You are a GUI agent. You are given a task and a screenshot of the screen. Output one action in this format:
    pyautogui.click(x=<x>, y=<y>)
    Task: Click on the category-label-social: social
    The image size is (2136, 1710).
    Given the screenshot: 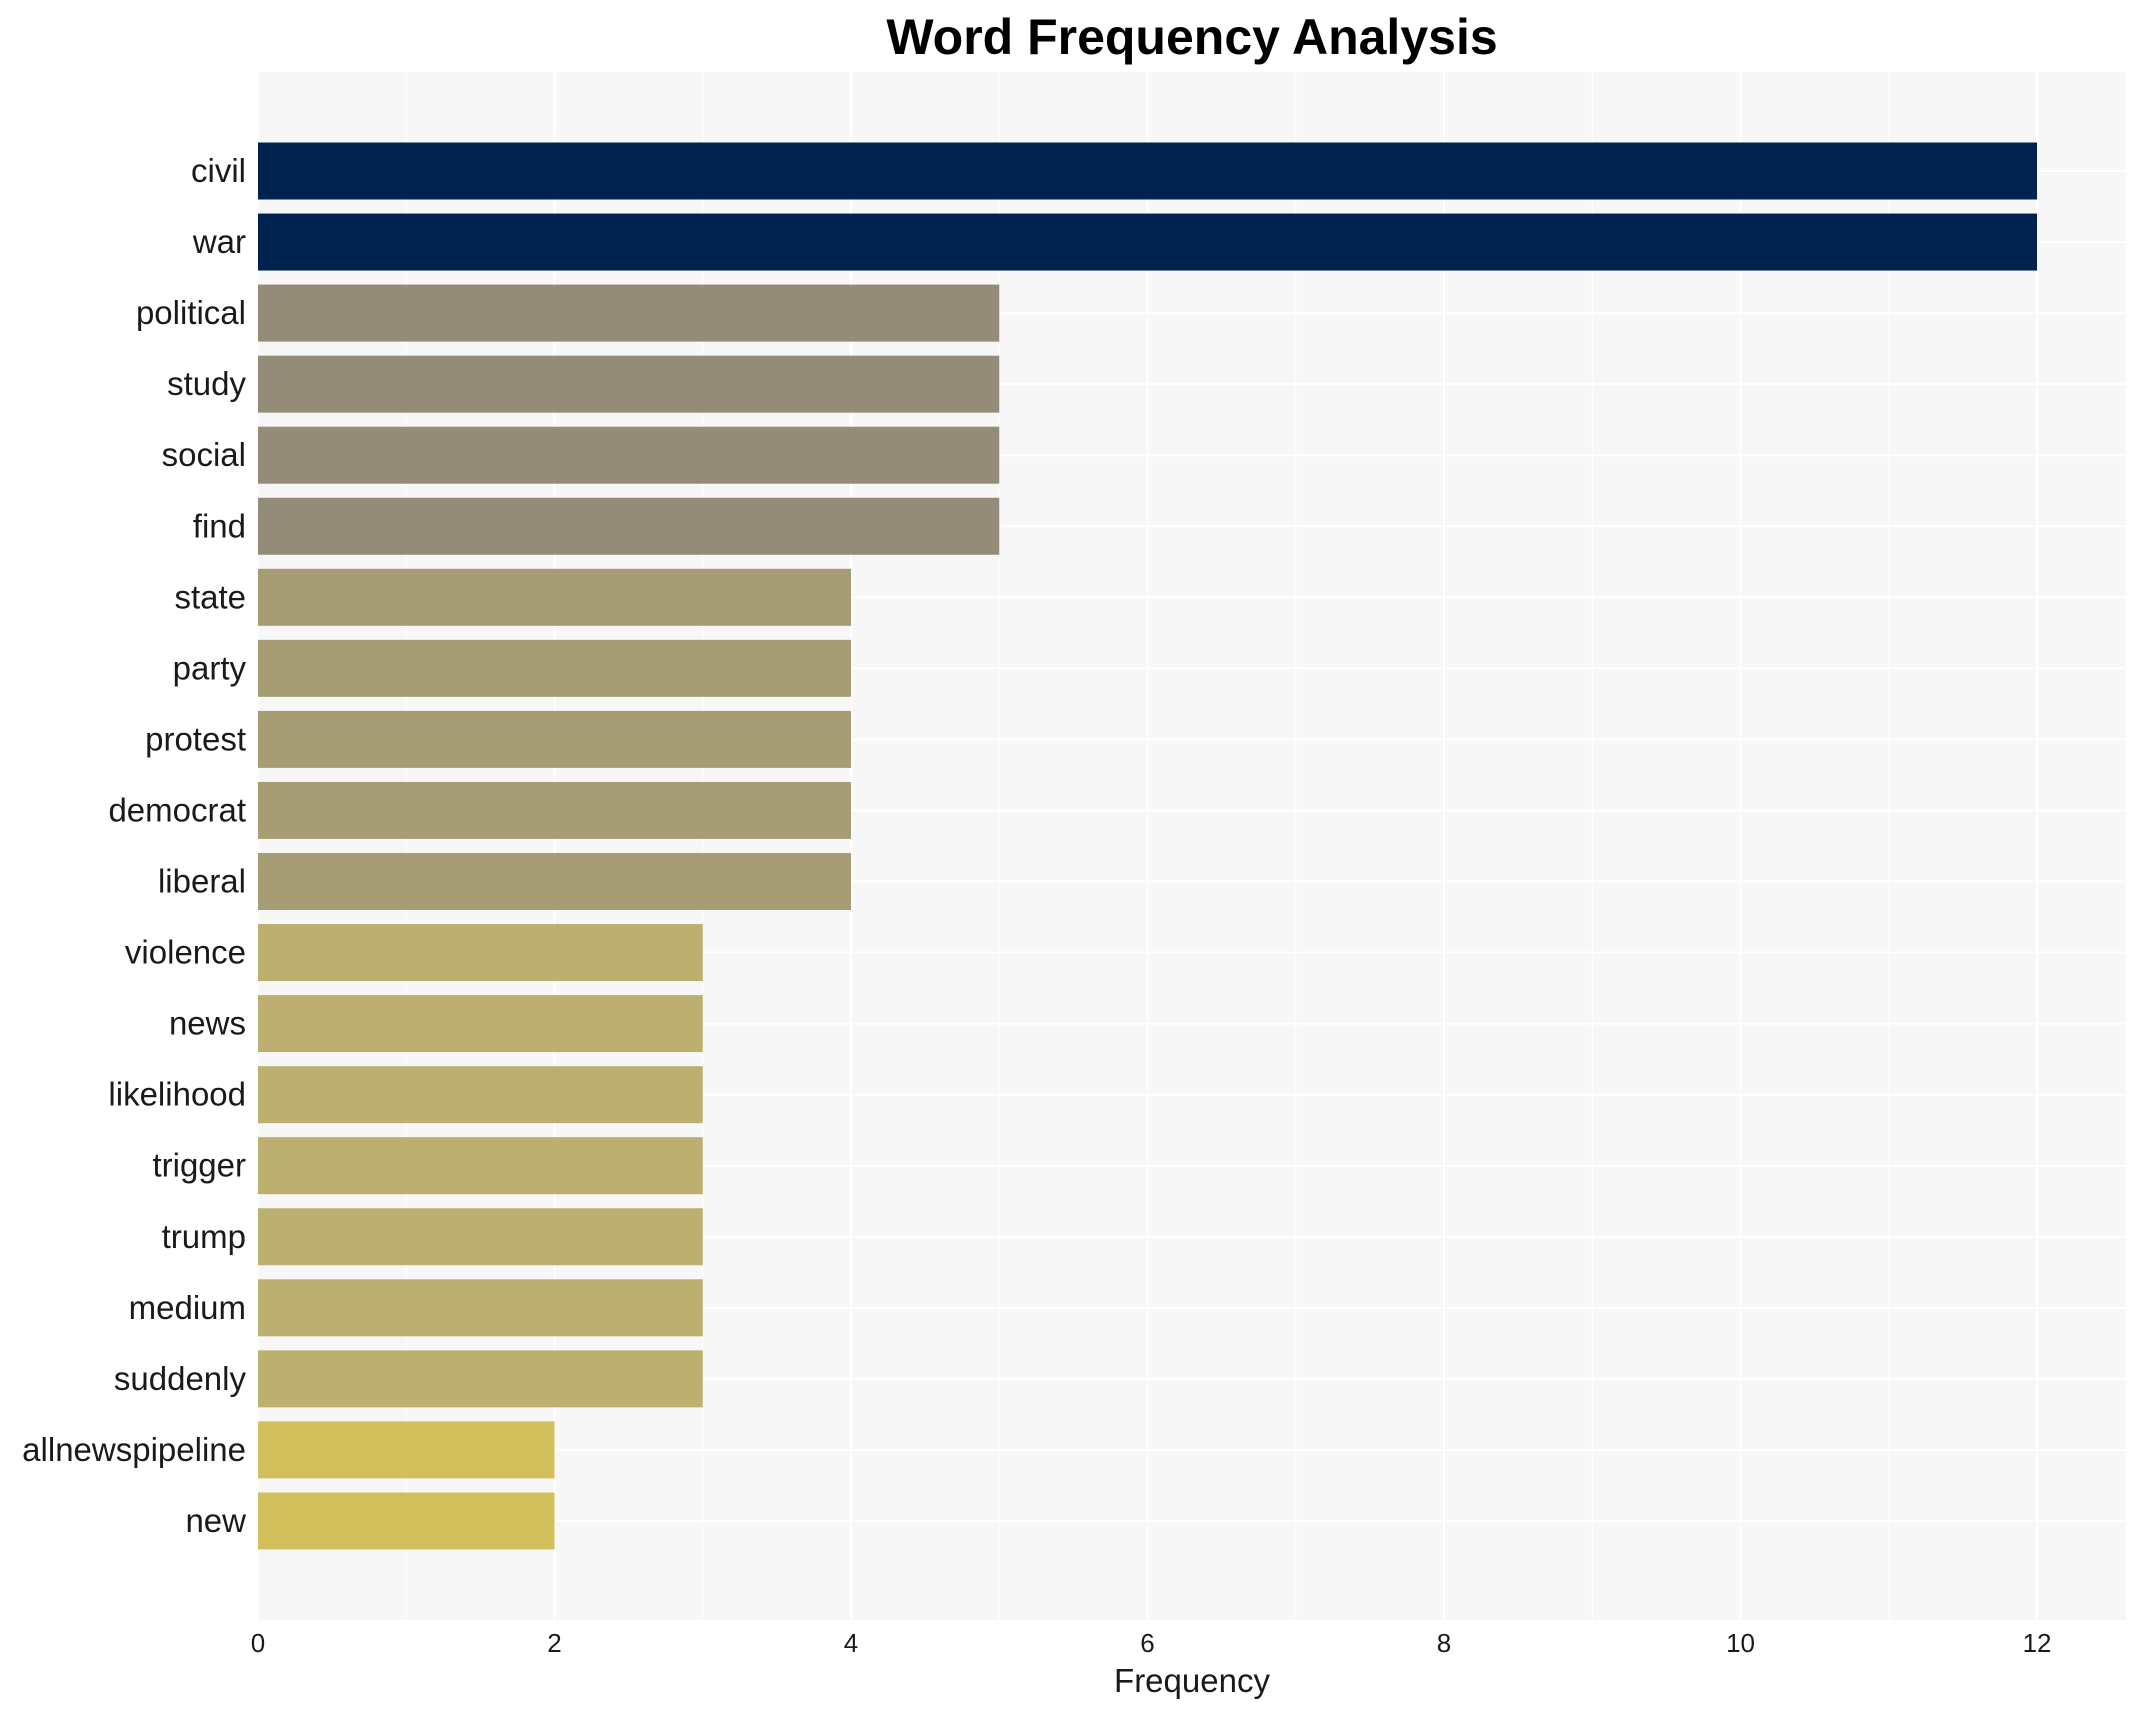 What is the action you would take?
    pyautogui.click(x=204, y=454)
    